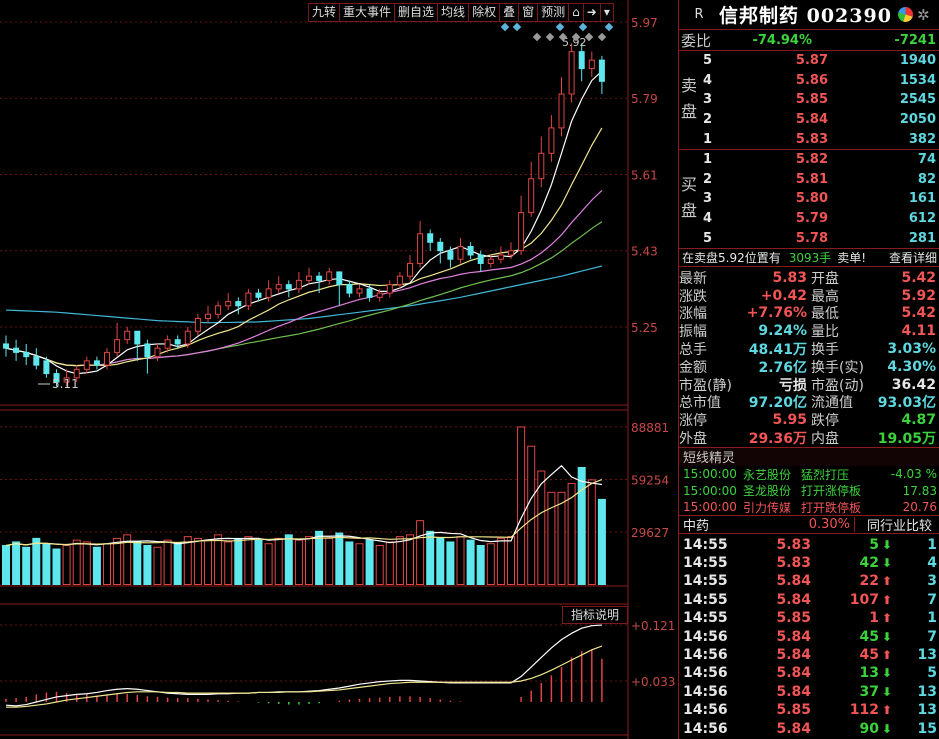 The image size is (939, 739). I want to click on tick-count: 7, so click(932, 599).